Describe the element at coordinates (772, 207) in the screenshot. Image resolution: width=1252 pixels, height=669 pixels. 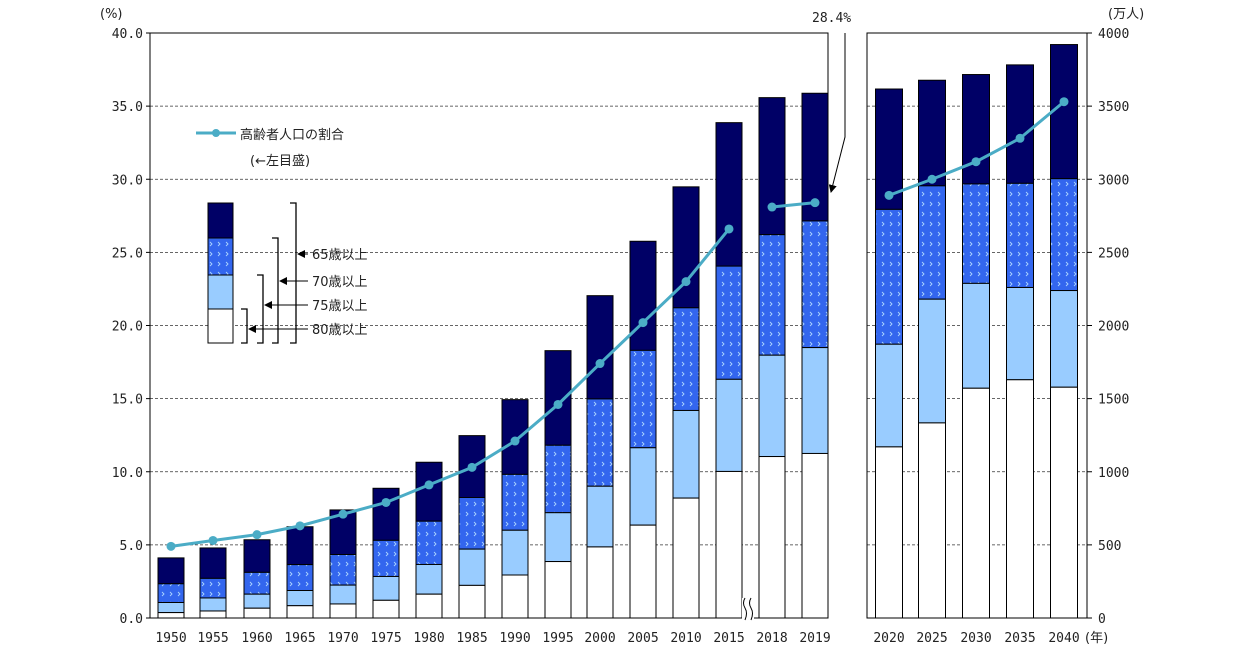
I see `line-point-2018` at that location.